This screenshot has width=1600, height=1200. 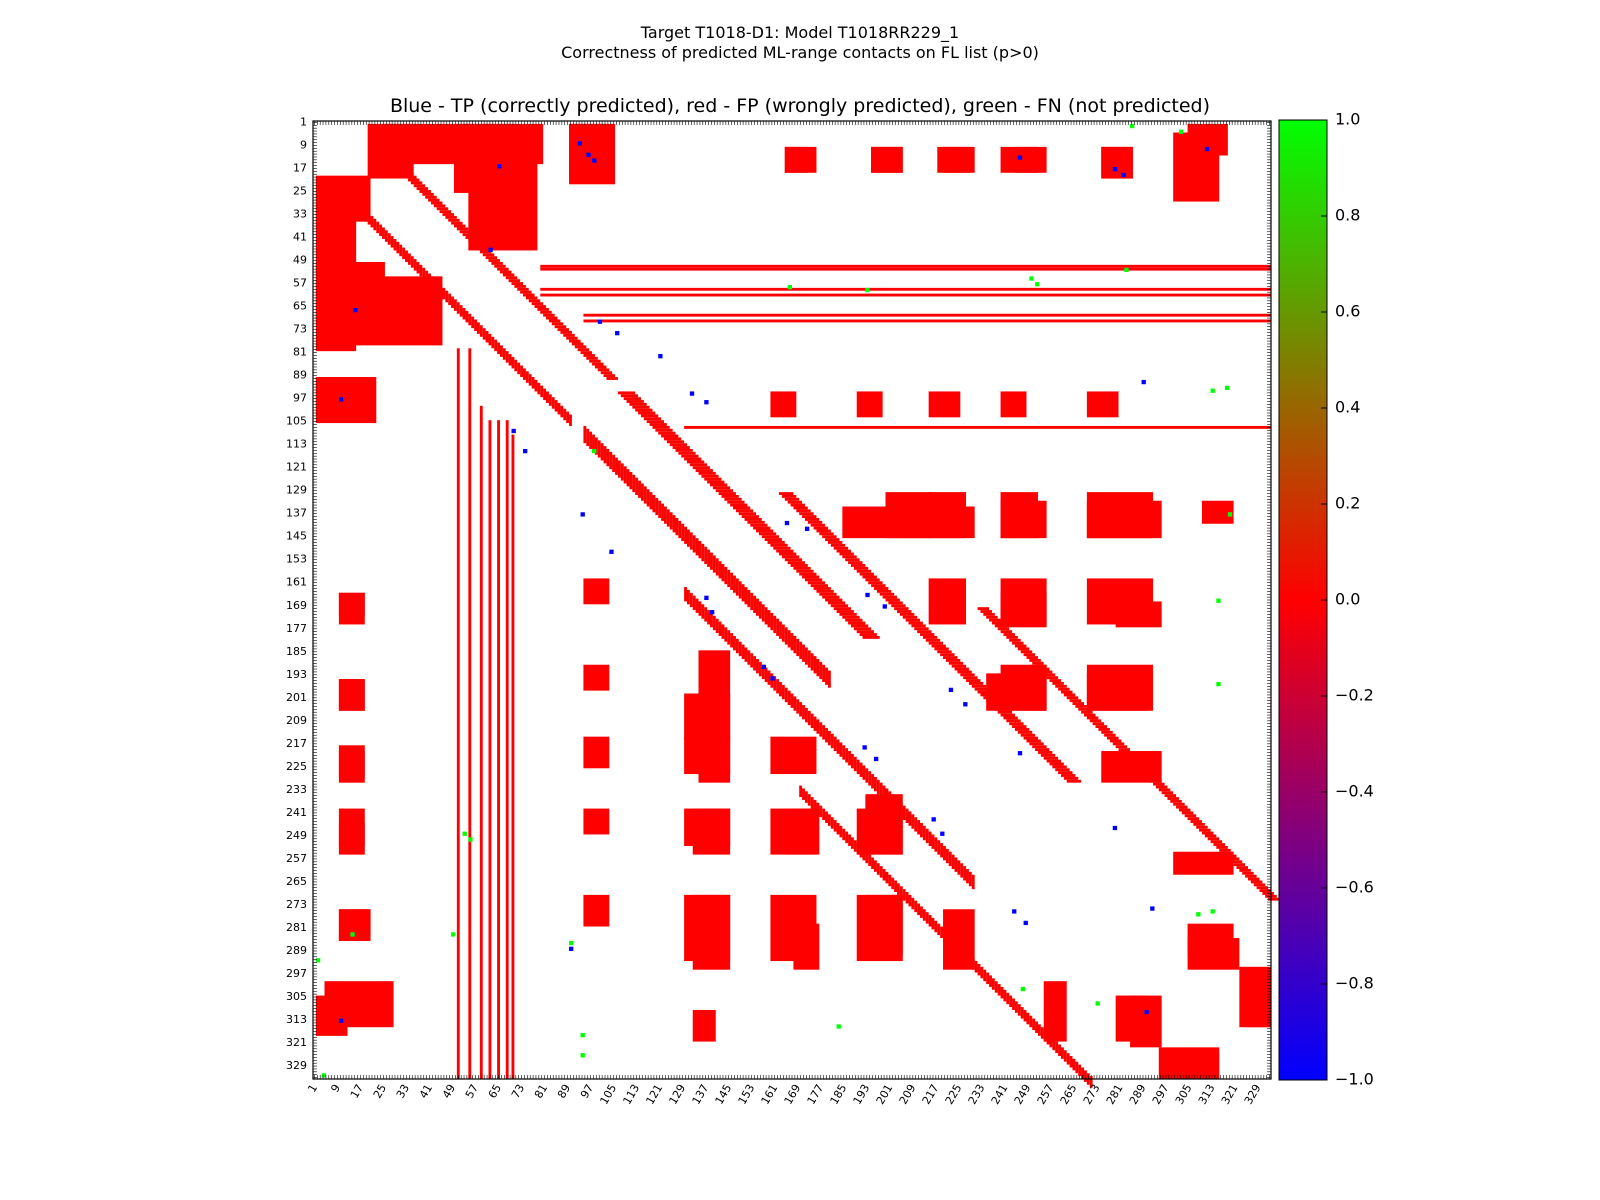 I want to click on x-tick-label: 185, so click(x=839, y=1094).